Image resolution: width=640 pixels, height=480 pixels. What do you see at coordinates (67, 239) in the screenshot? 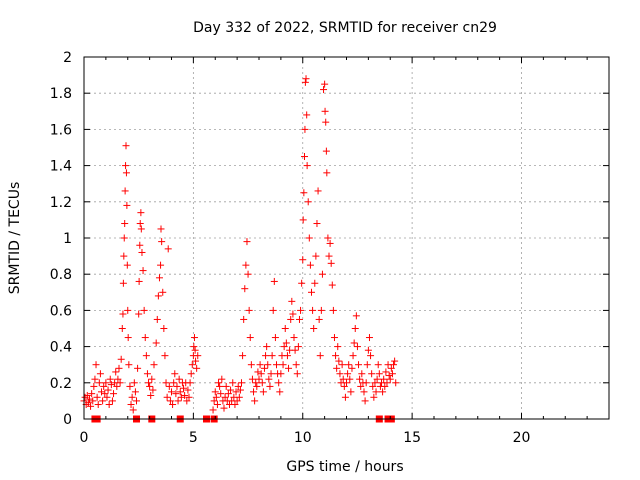
I see `y-tick-label: 1` at bounding box center [67, 239].